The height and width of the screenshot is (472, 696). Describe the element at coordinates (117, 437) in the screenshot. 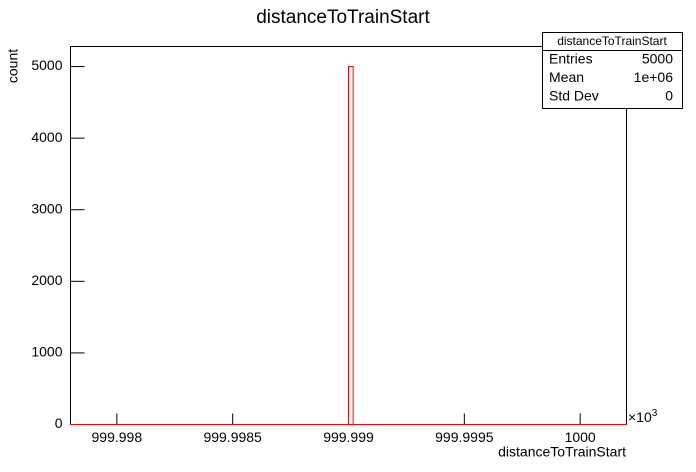

I see `x-tick-label: 999.998` at that location.